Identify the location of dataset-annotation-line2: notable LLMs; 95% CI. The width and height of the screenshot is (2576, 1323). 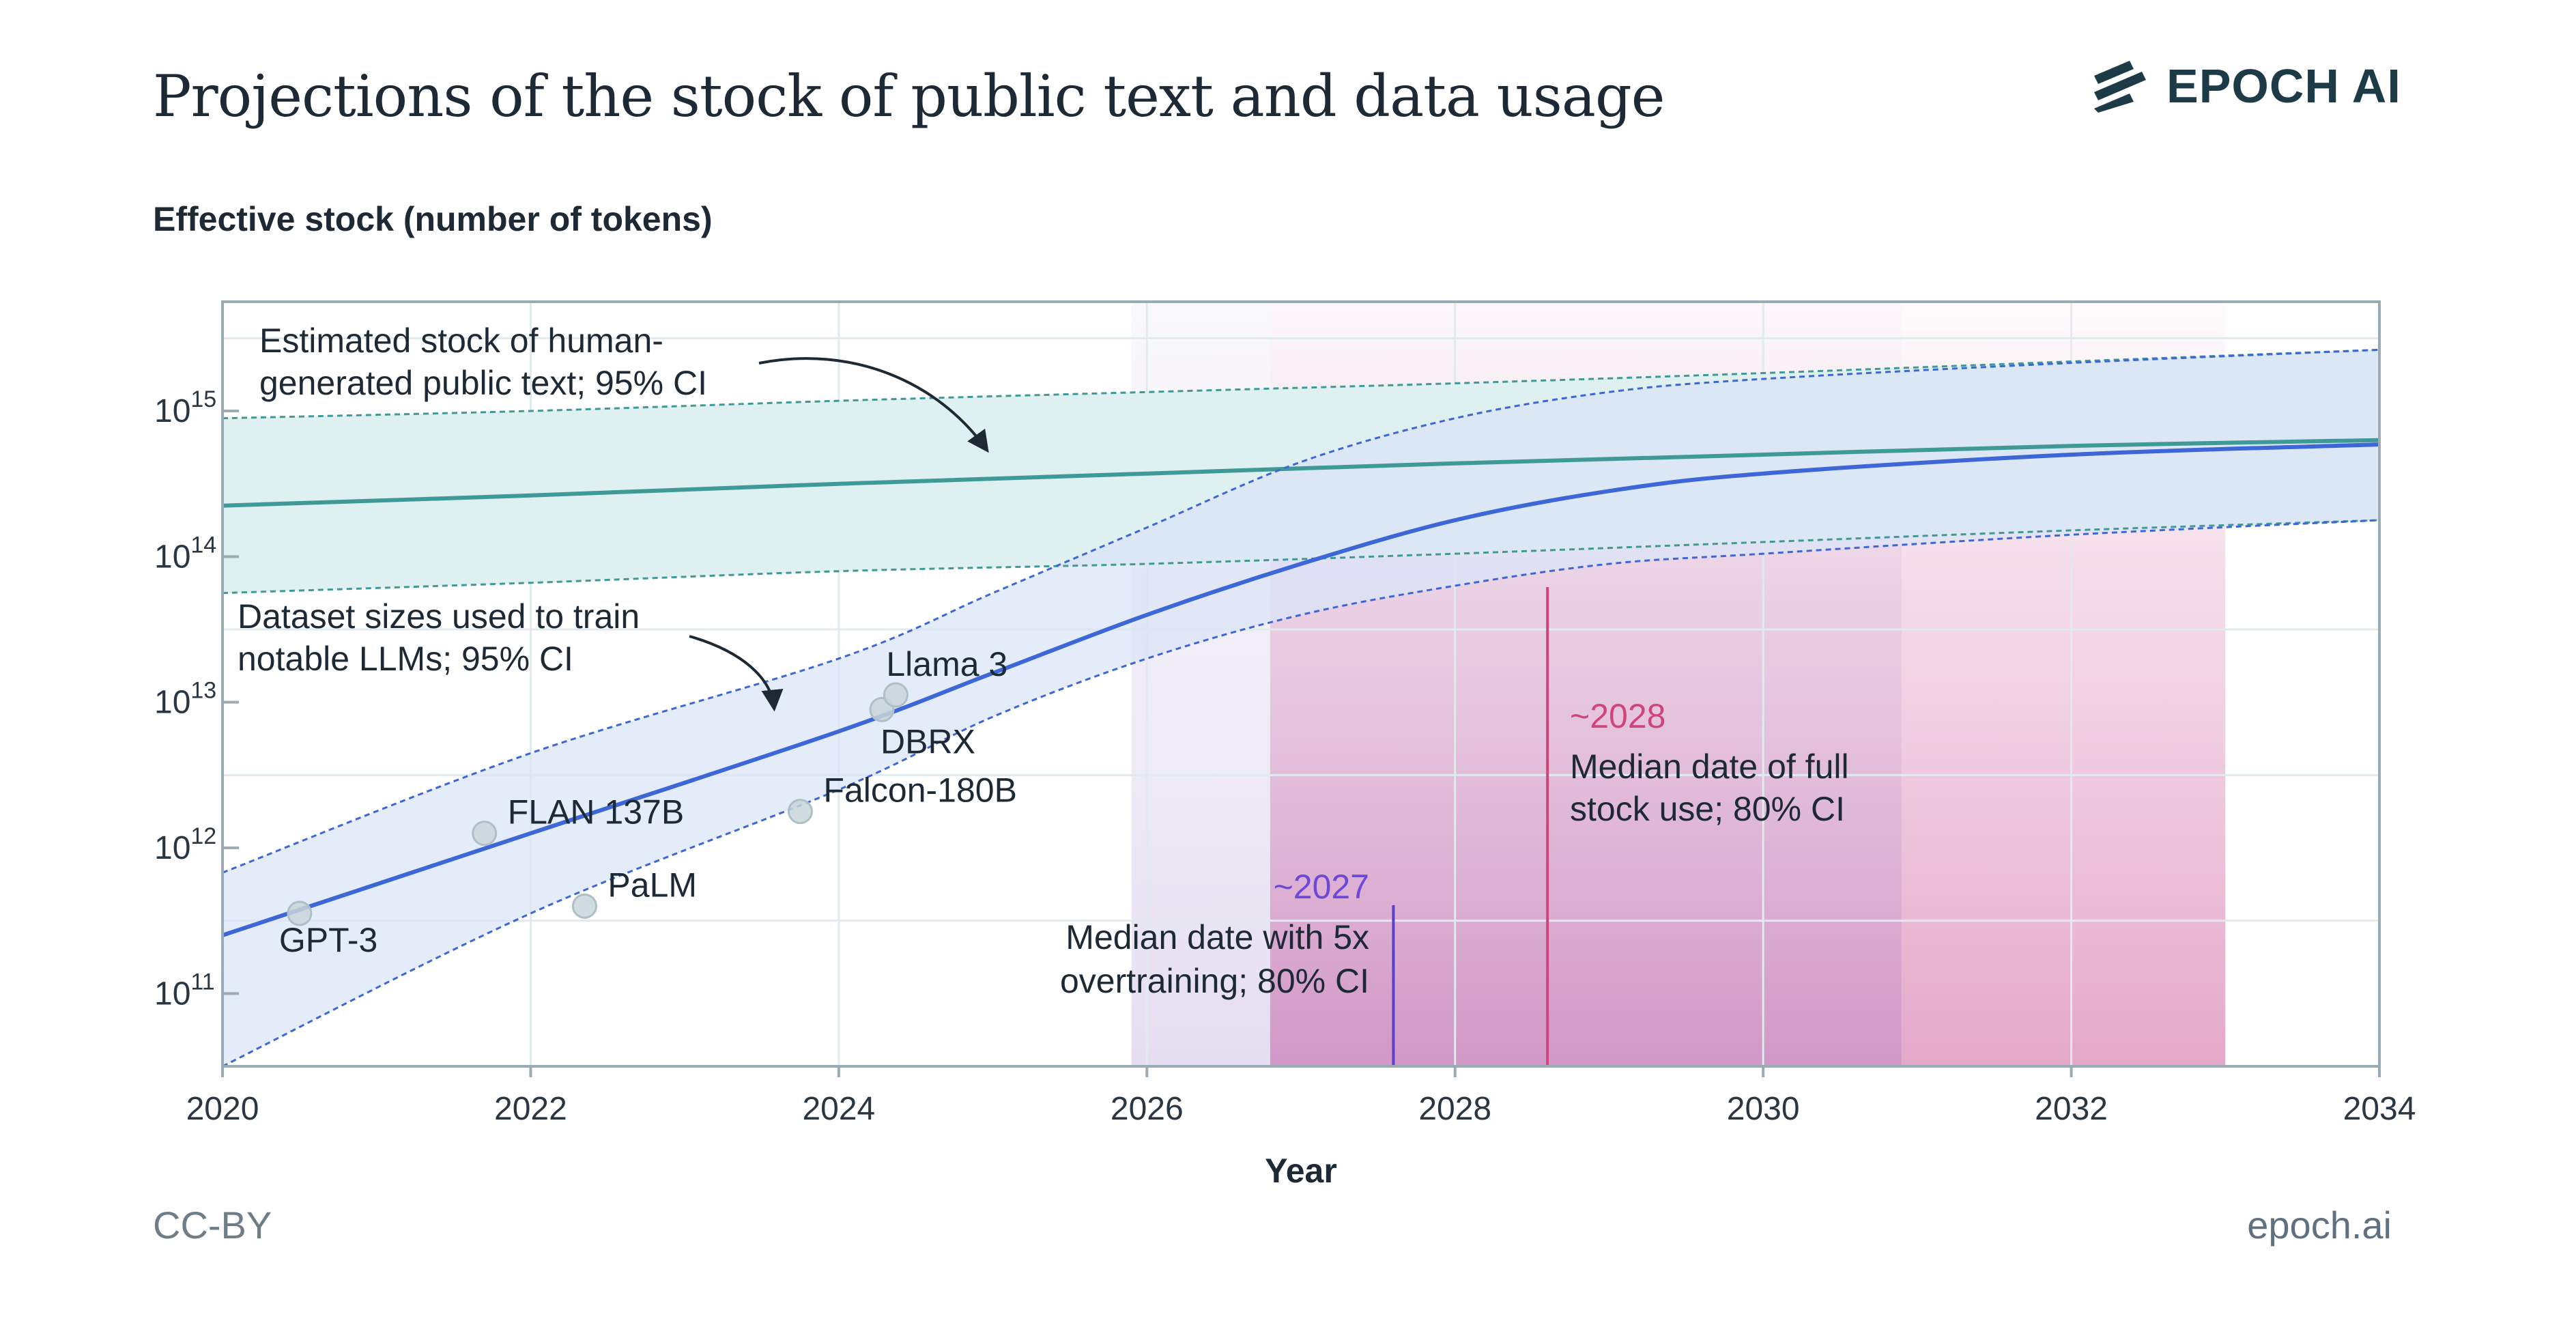
(405, 659).